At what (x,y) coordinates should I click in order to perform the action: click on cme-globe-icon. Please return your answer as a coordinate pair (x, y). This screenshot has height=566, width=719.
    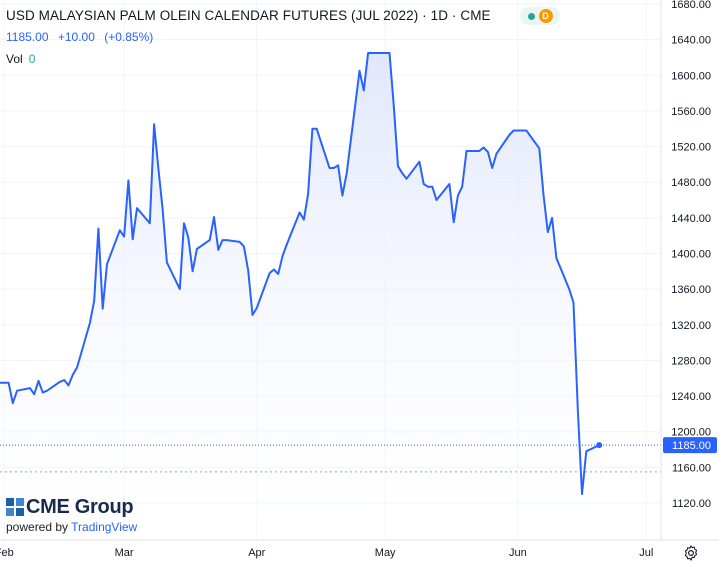
    Looking at the image, I should click on (15, 507).